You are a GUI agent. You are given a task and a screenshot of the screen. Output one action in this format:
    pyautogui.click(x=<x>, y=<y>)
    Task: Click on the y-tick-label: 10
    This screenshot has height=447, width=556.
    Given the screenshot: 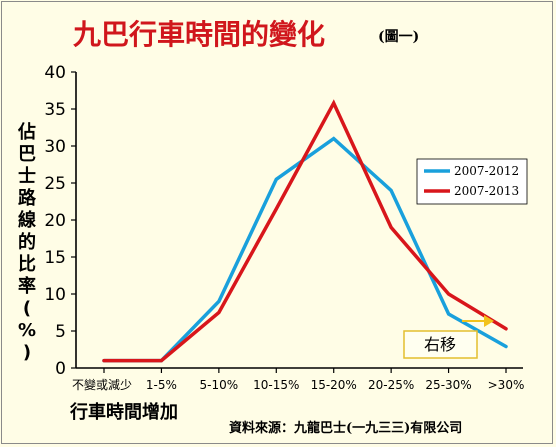 What is the action you would take?
    pyautogui.click(x=55, y=295)
    